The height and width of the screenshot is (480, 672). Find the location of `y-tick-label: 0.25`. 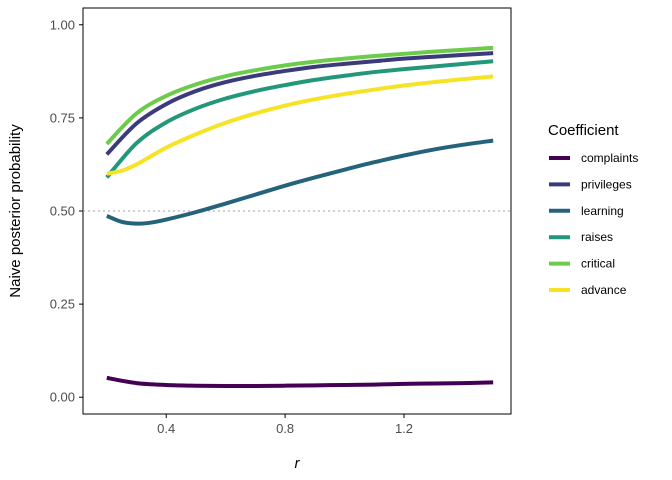

y-tick-label: 0.25 is located at coordinates (62, 304).